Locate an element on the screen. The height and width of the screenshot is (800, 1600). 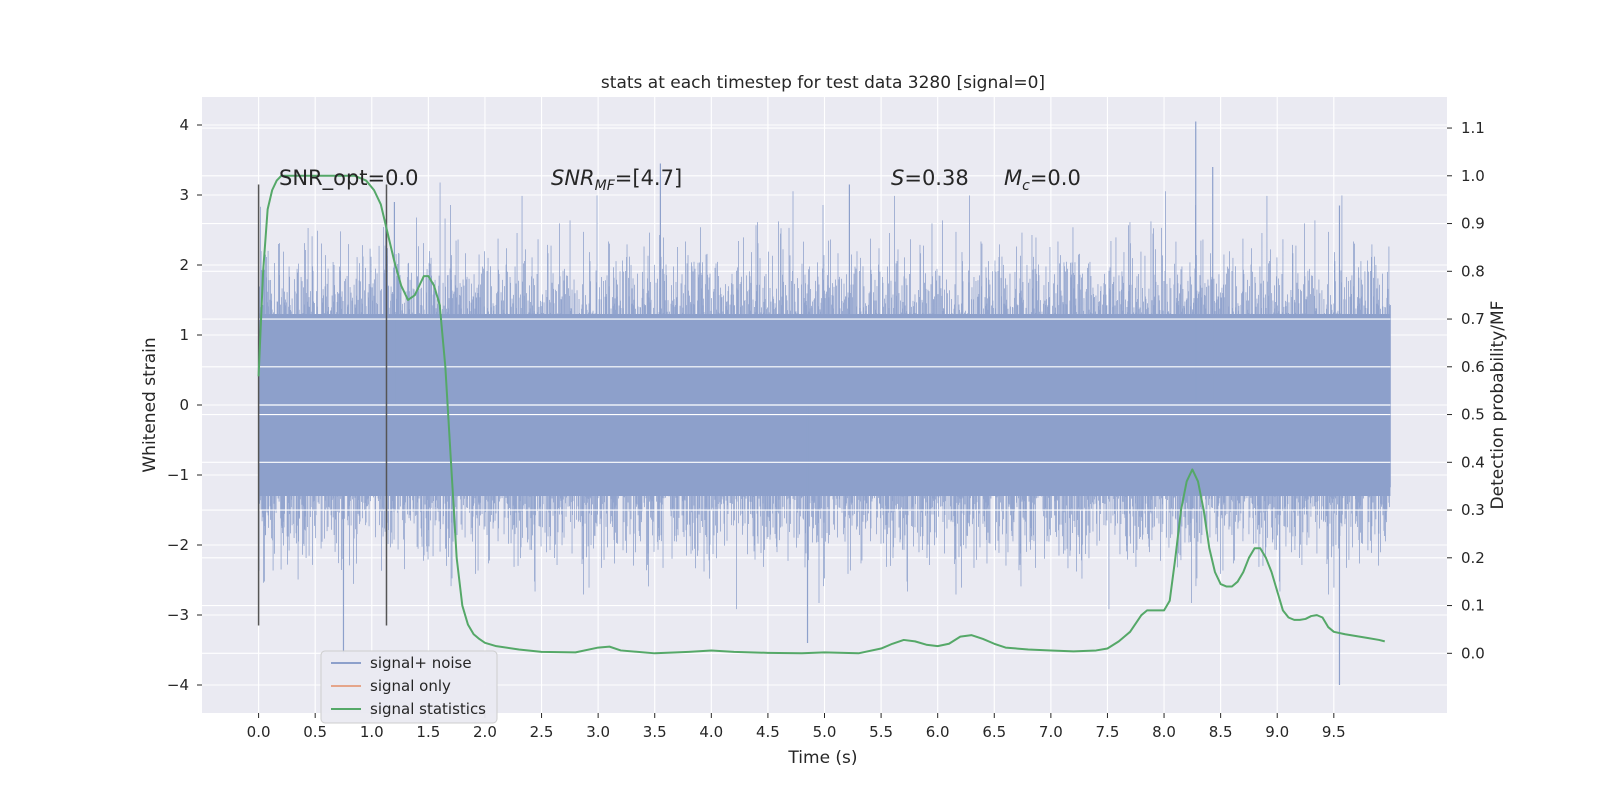
x-tick-label-16: 8.0 is located at coordinates (1164, 732).